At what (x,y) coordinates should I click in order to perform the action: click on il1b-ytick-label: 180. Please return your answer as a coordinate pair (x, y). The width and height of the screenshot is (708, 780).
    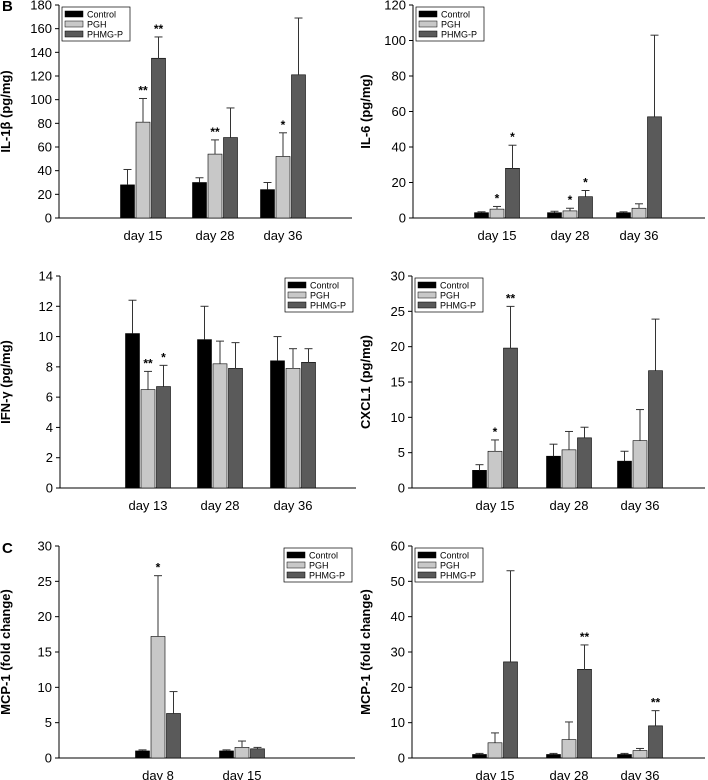
    Looking at the image, I should click on (41, 6).